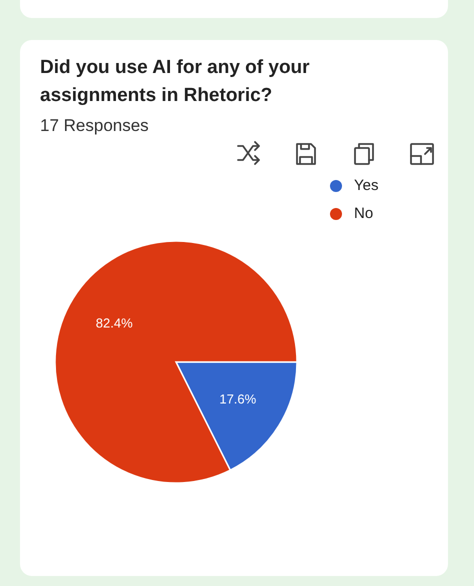 This screenshot has width=474, height=586. Describe the element at coordinates (94, 125) in the screenshot. I see `chart-subtitle: 17 Responses` at that location.